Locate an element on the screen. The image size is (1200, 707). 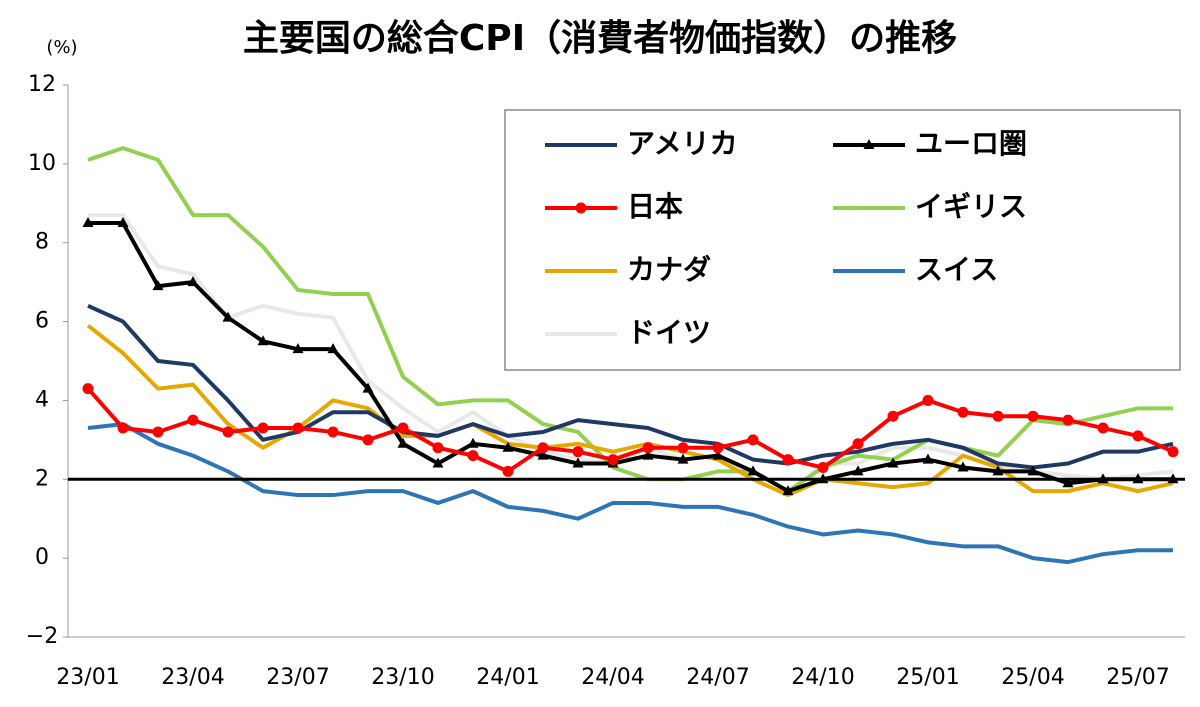
y-tick-label: 8 is located at coordinates (42, 242).